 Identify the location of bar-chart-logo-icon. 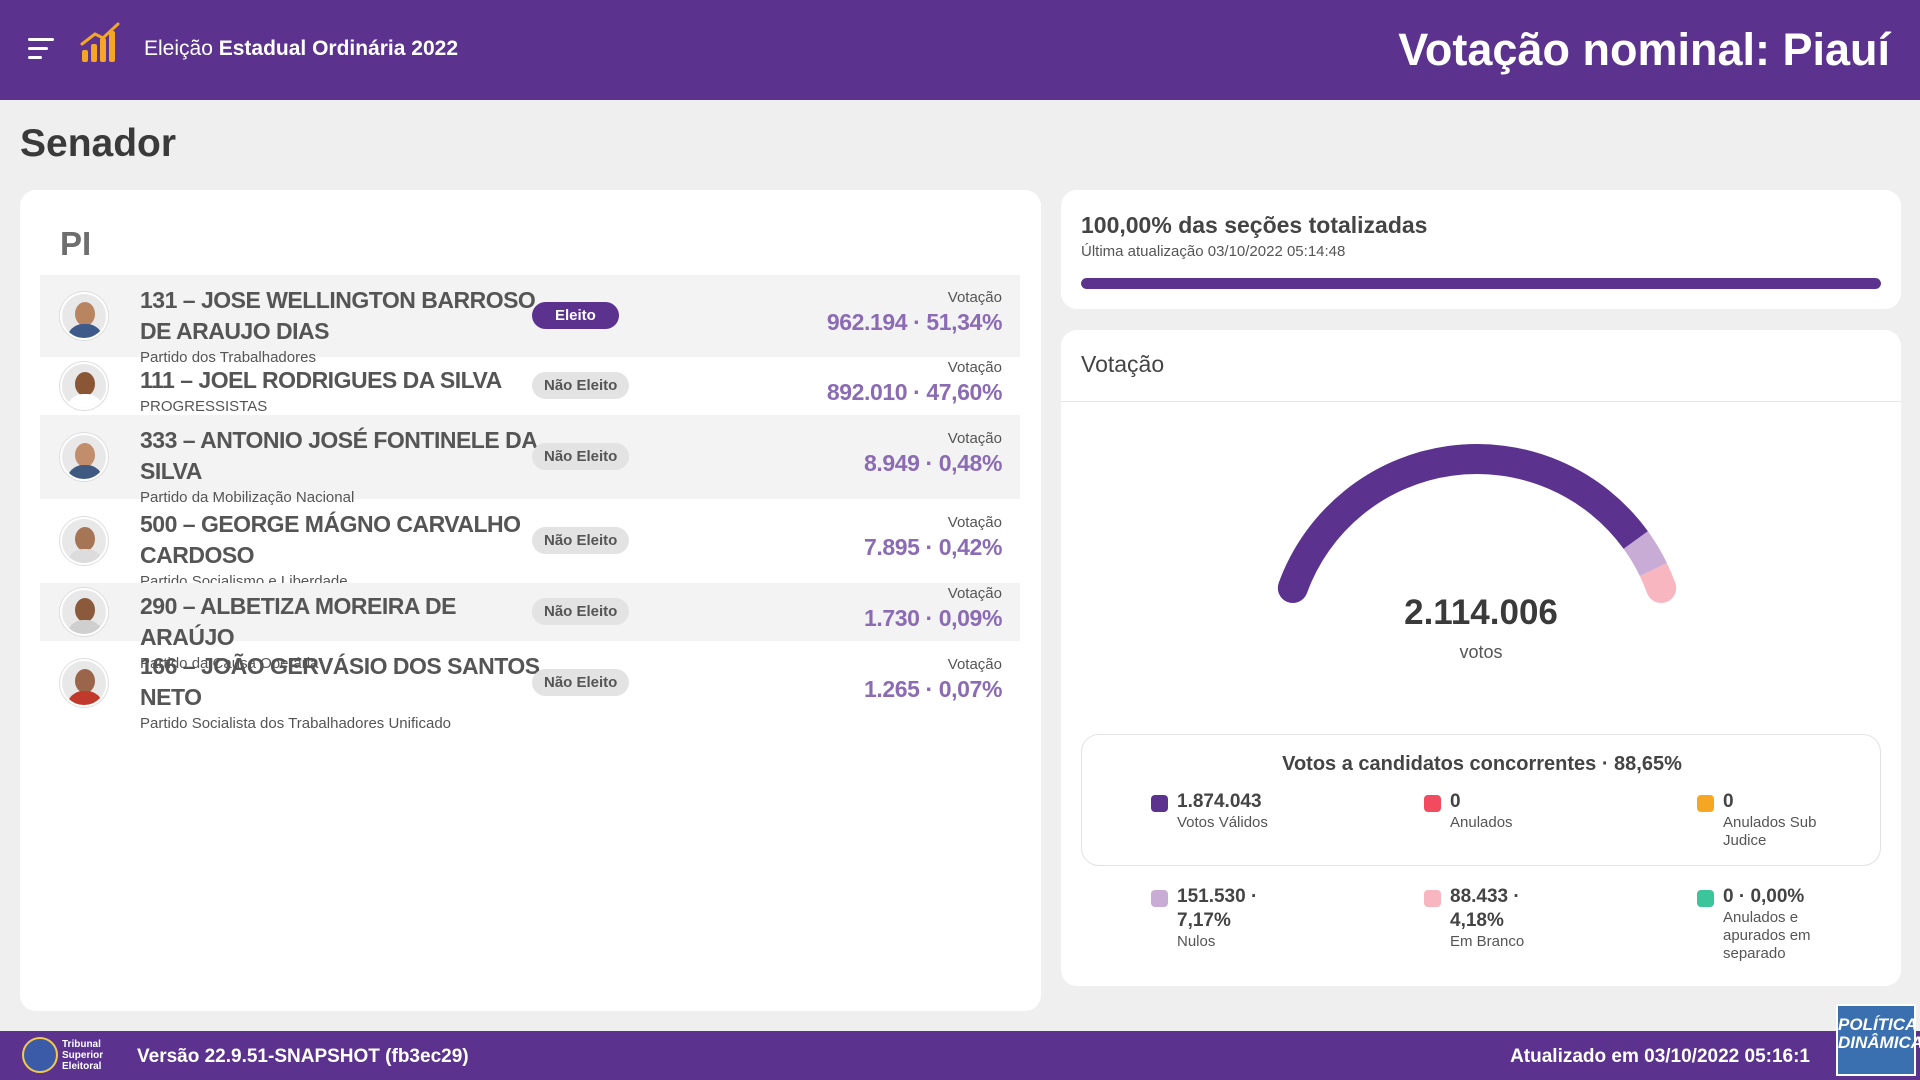
(100, 42).